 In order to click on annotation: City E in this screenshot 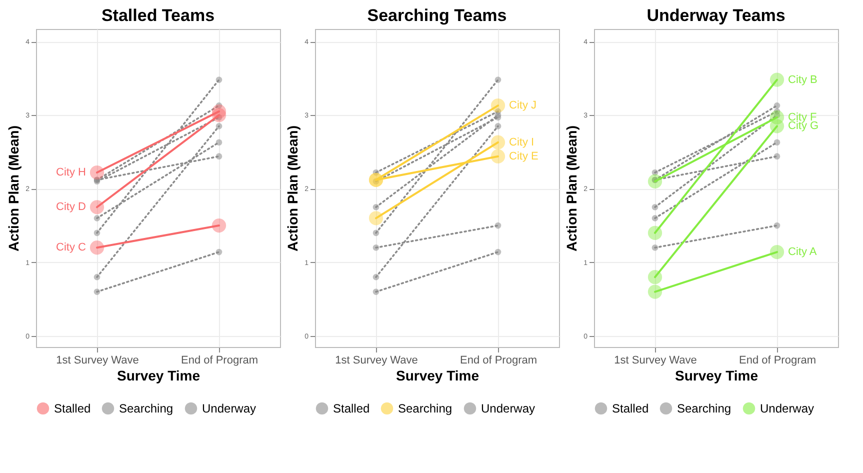, I will do `click(523, 156)`.